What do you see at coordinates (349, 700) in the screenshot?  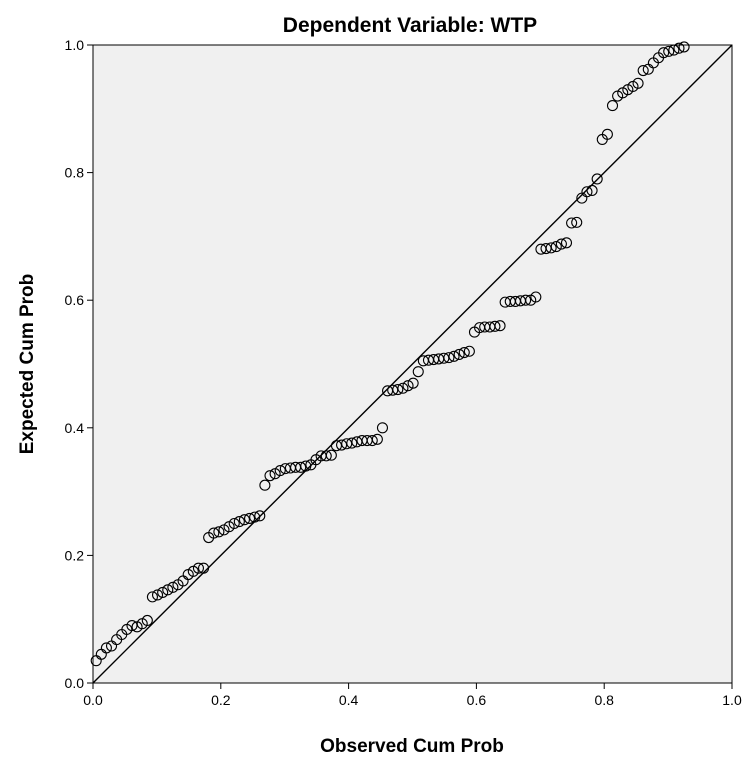 I see `x-tick-label: 0.4` at bounding box center [349, 700].